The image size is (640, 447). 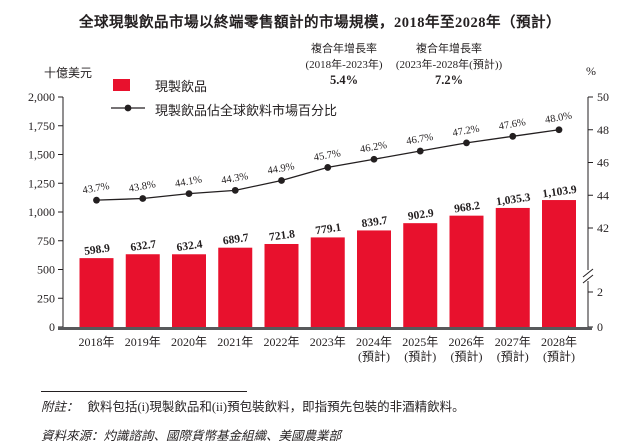 What do you see at coordinates (420, 140) in the screenshot?
I see `line-value-label: 46.7%` at bounding box center [420, 140].